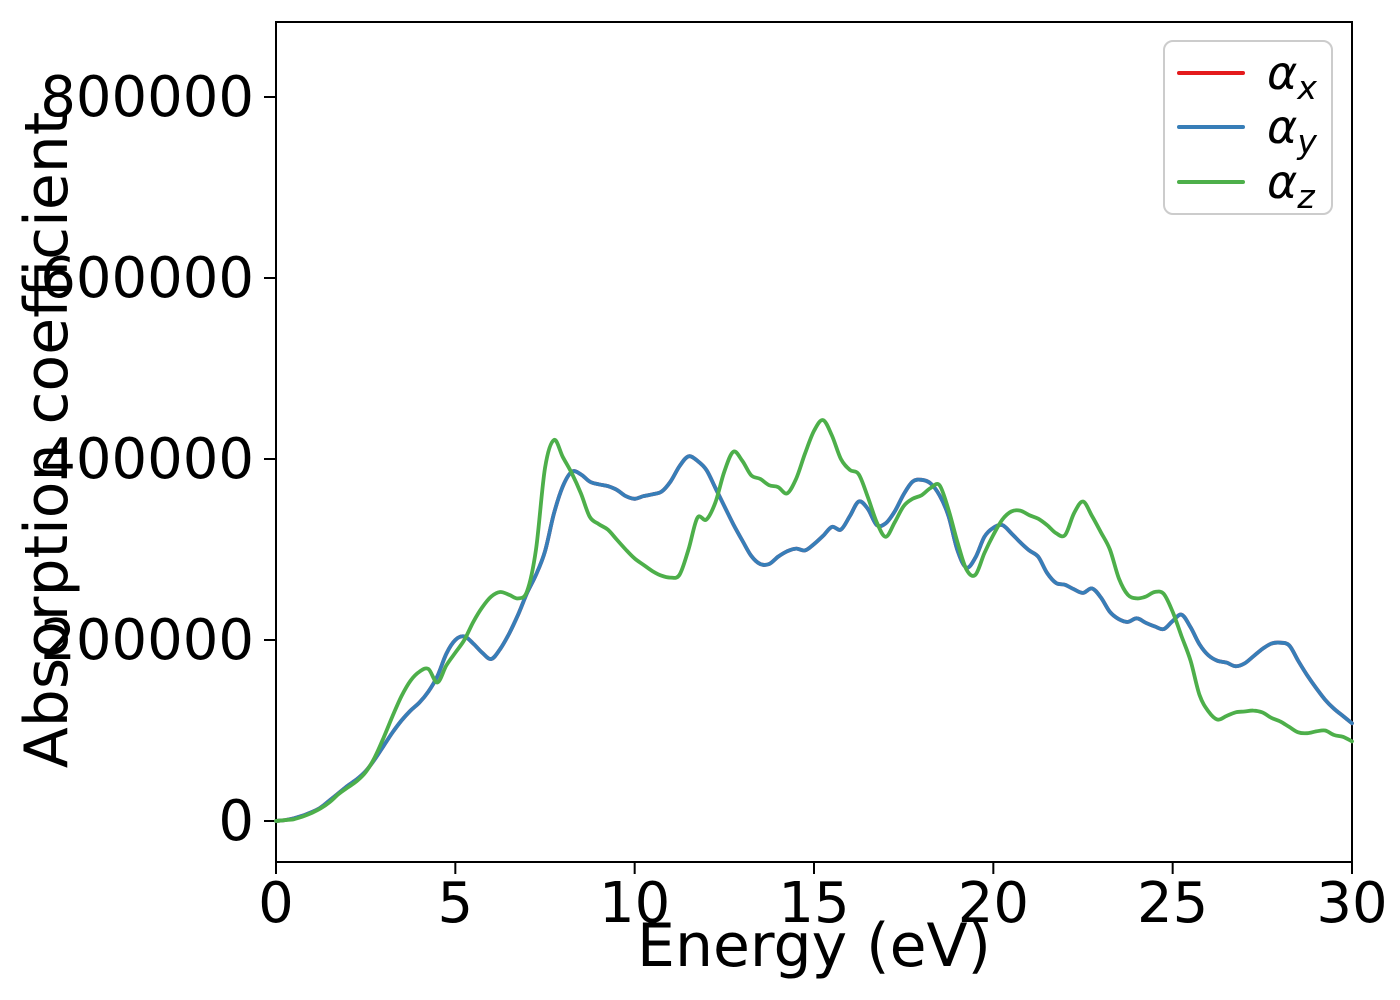  What do you see at coordinates (1248, 131) in the screenshot?
I see `legend-item-alpha-y: αy` at bounding box center [1248, 131].